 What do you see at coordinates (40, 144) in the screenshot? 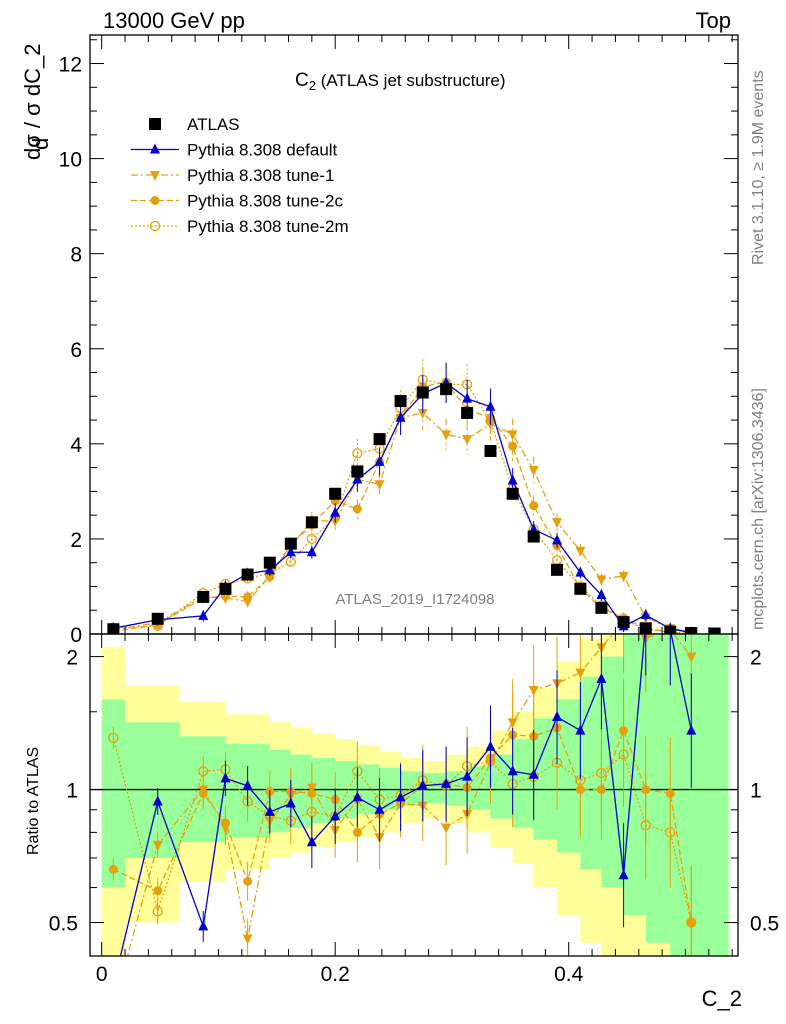
I see `main-y-axis-label: d` at bounding box center [40, 144].